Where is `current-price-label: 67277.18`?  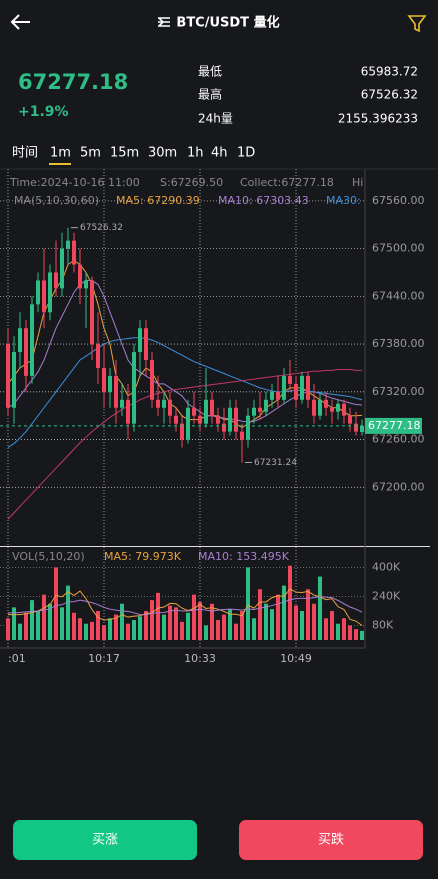
current-price-label: 67277.18 is located at coordinates (394, 425).